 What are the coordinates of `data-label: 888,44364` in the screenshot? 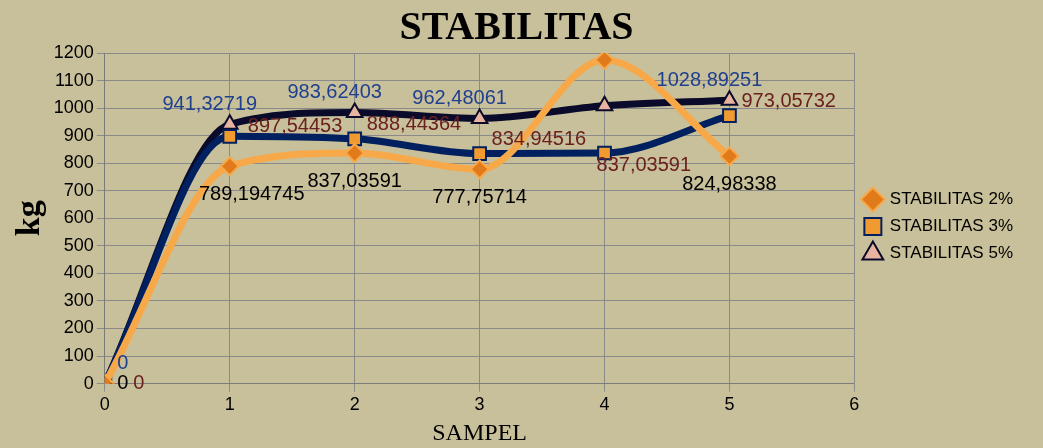 It's located at (414, 123).